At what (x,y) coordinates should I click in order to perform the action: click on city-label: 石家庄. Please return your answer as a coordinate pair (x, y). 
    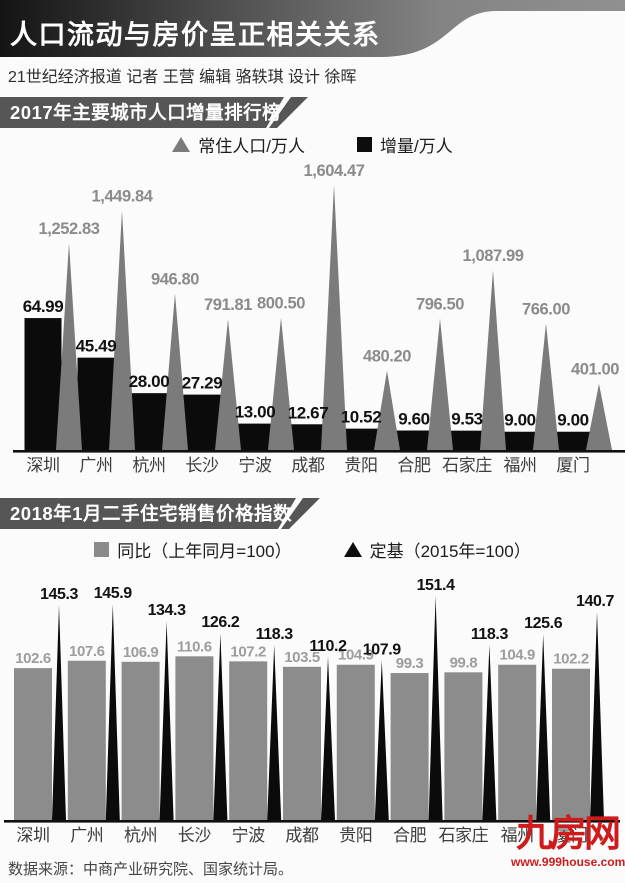
    Looking at the image, I should click on (467, 465).